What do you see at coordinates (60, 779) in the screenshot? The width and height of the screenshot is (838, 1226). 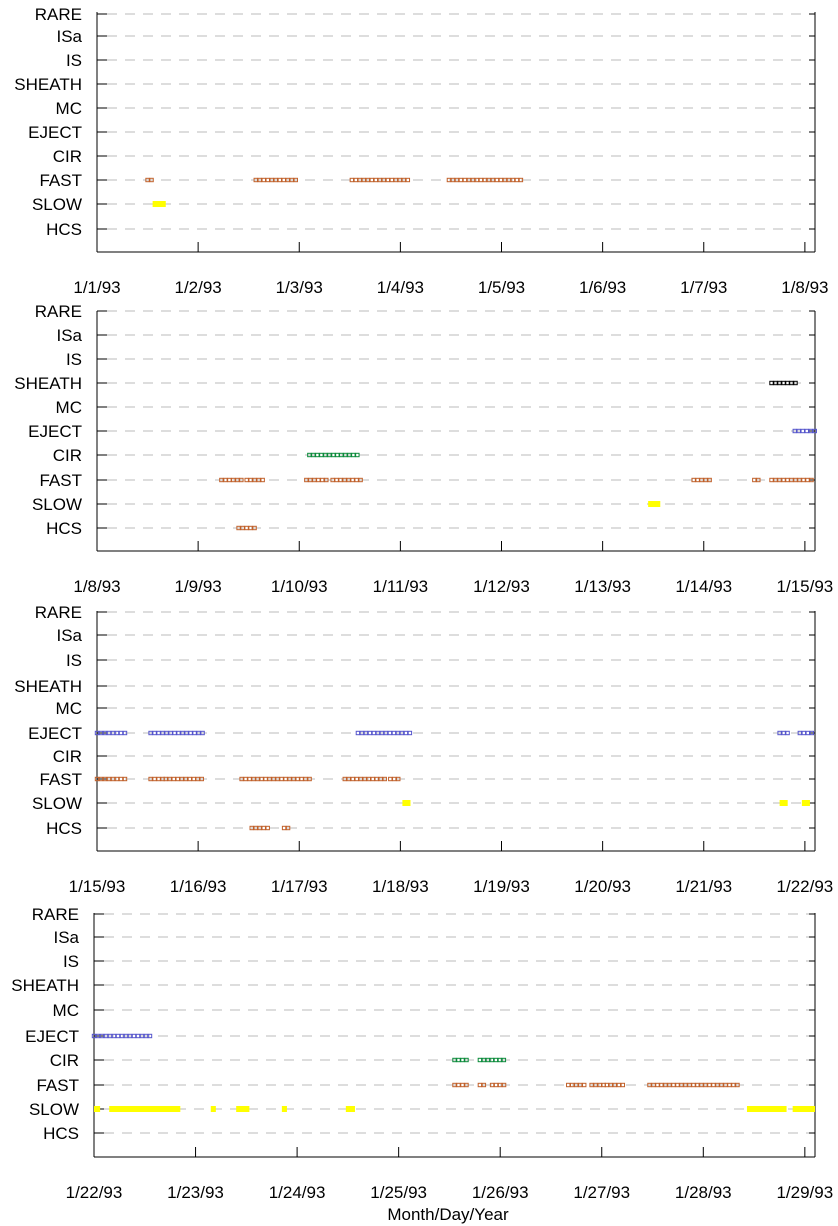 I see `y-label-fast: FAST` at bounding box center [60, 779].